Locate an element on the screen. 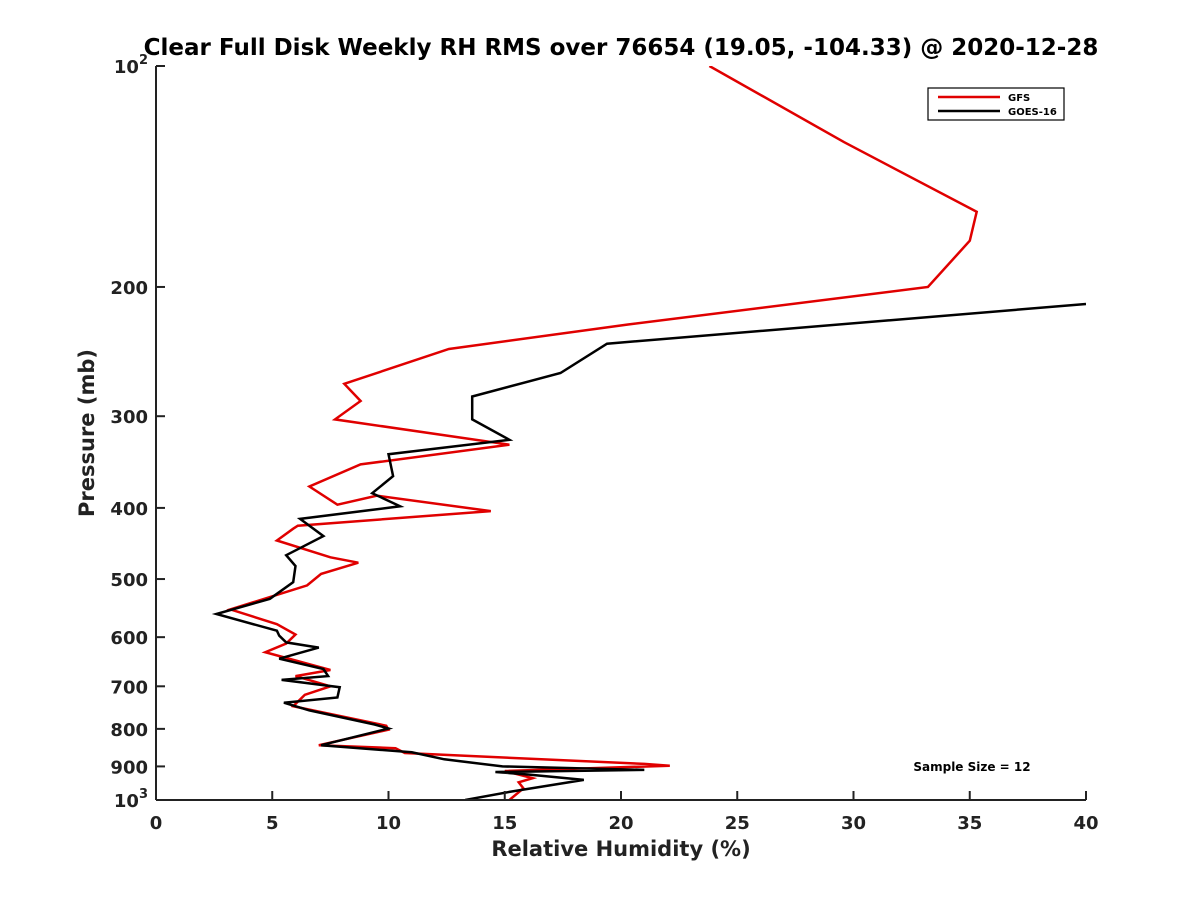  x-tick-label: 10 is located at coordinates (388, 823).